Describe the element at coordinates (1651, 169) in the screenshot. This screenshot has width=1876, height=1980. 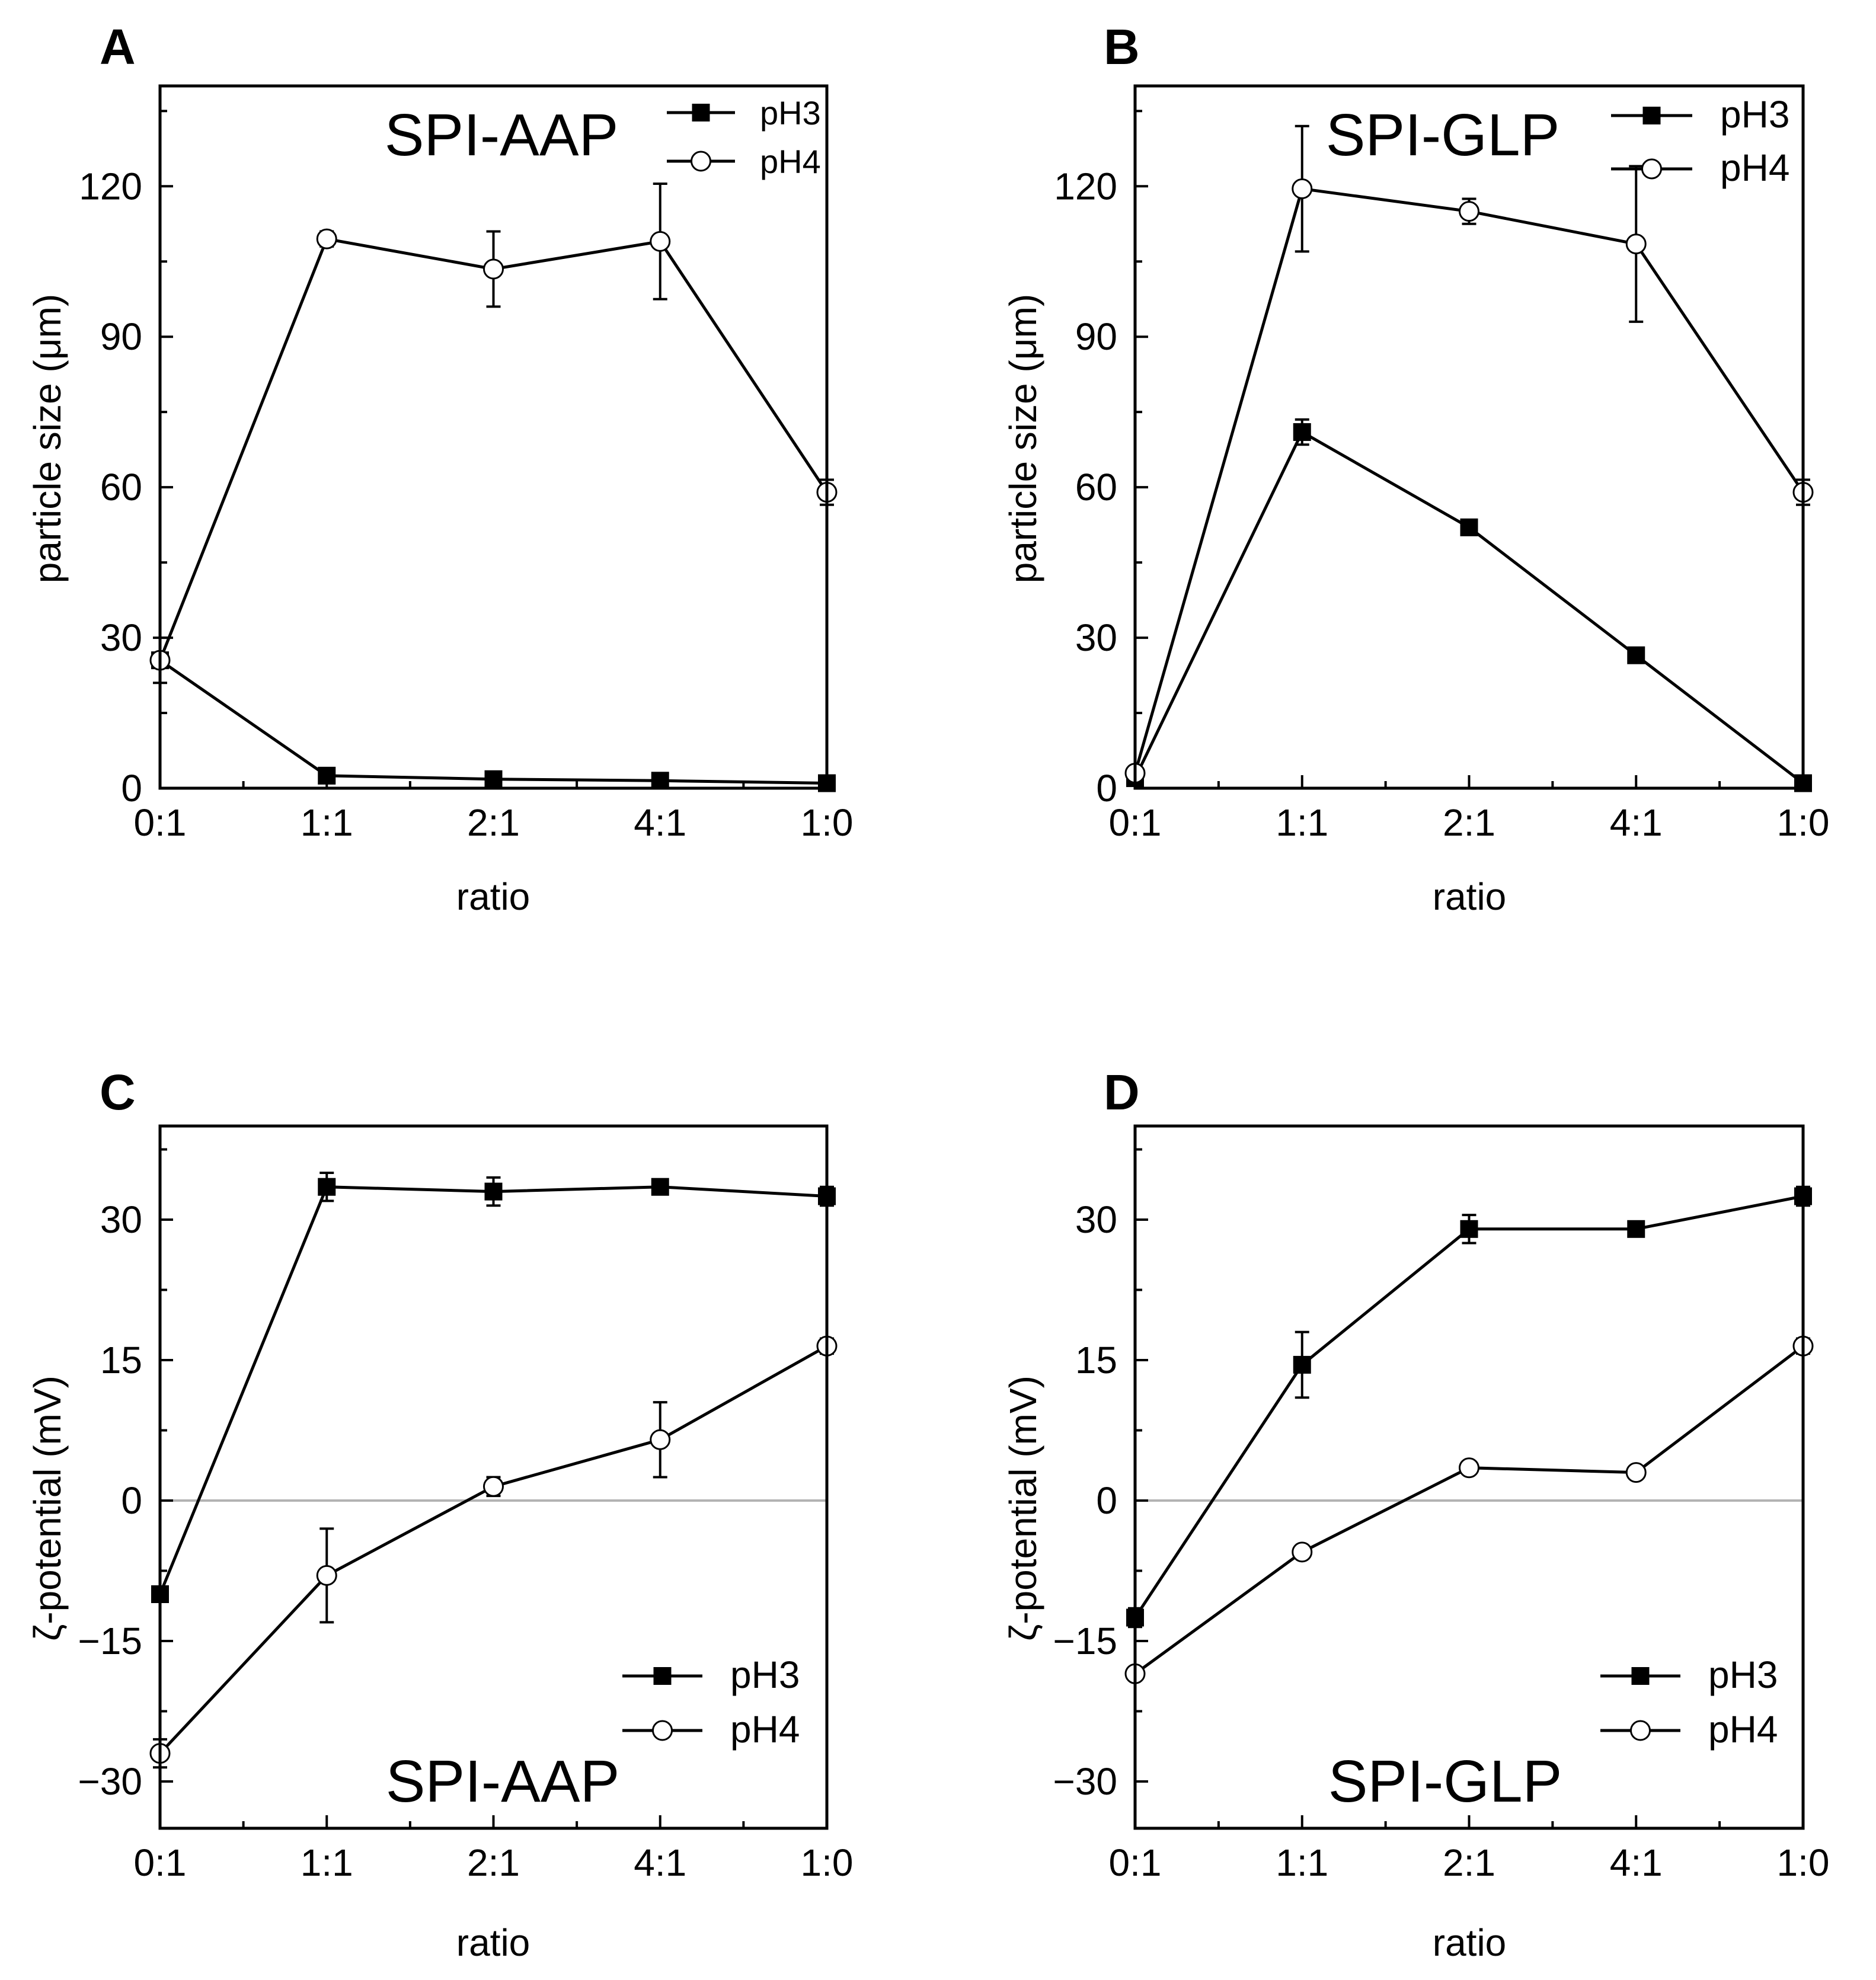
I see `panel-b-legend-marker-ph4` at that location.